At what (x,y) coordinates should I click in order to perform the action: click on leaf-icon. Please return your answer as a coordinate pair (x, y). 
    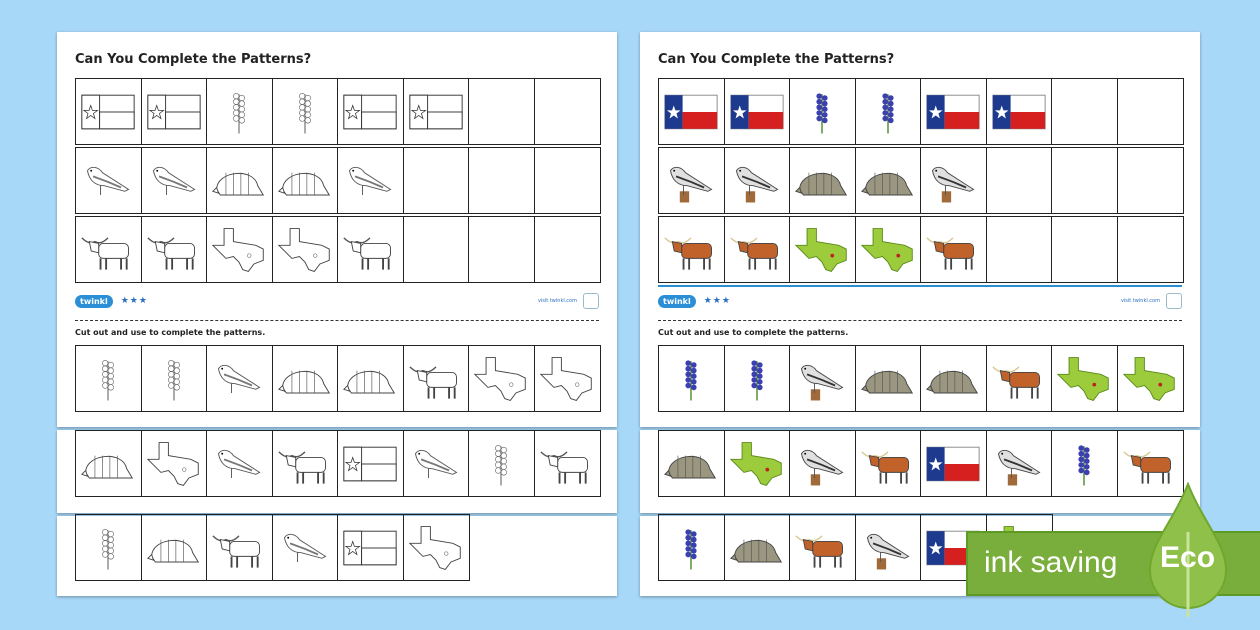
    Looking at the image, I should click on (1188, 549).